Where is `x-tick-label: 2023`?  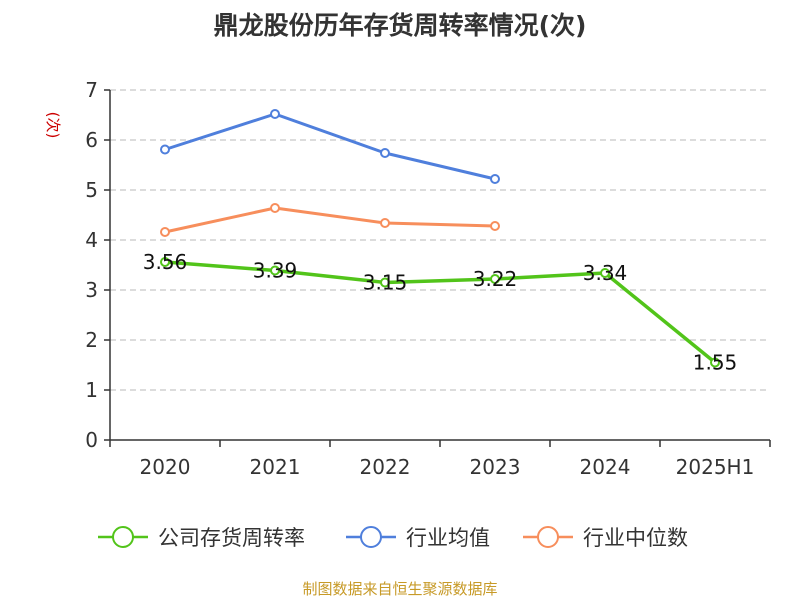 x-tick-label: 2023 is located at coordinates (495, 467).